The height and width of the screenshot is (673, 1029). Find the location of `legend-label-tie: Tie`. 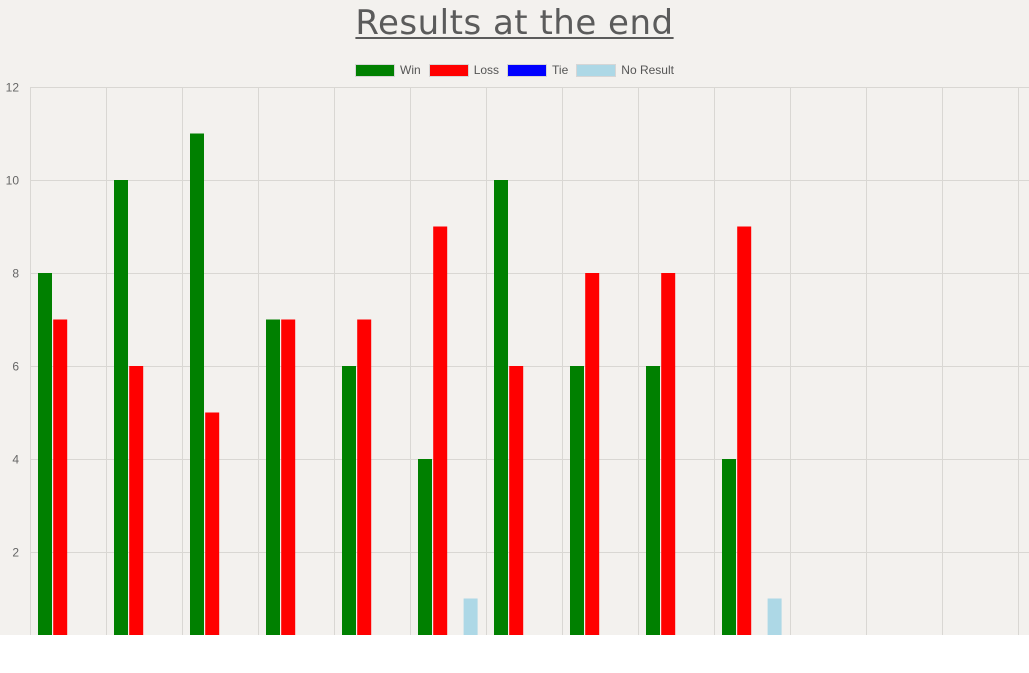

legend-label-tie: Tie is located at coordinates (560, 70).